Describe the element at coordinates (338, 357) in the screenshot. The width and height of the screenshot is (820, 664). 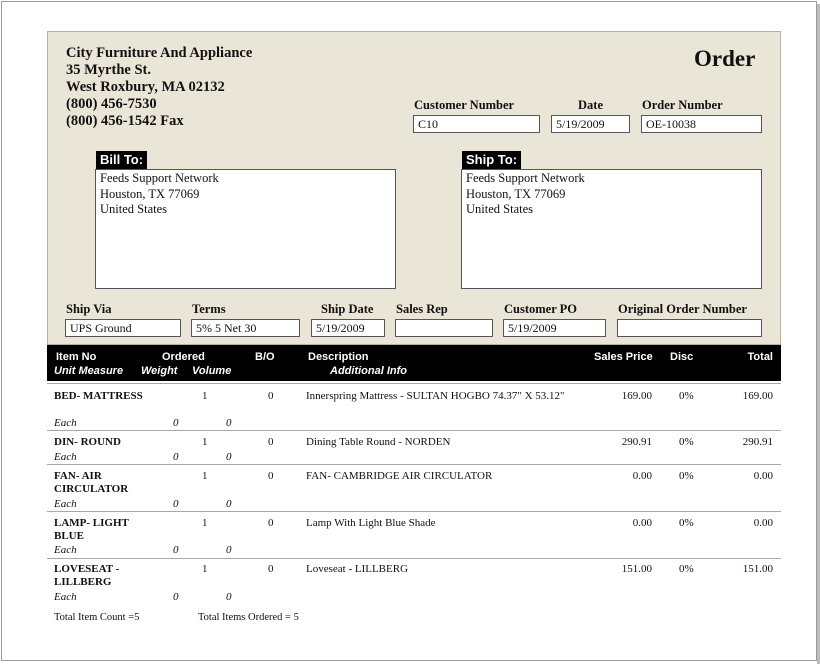
I see `col-description: Description` at that location.